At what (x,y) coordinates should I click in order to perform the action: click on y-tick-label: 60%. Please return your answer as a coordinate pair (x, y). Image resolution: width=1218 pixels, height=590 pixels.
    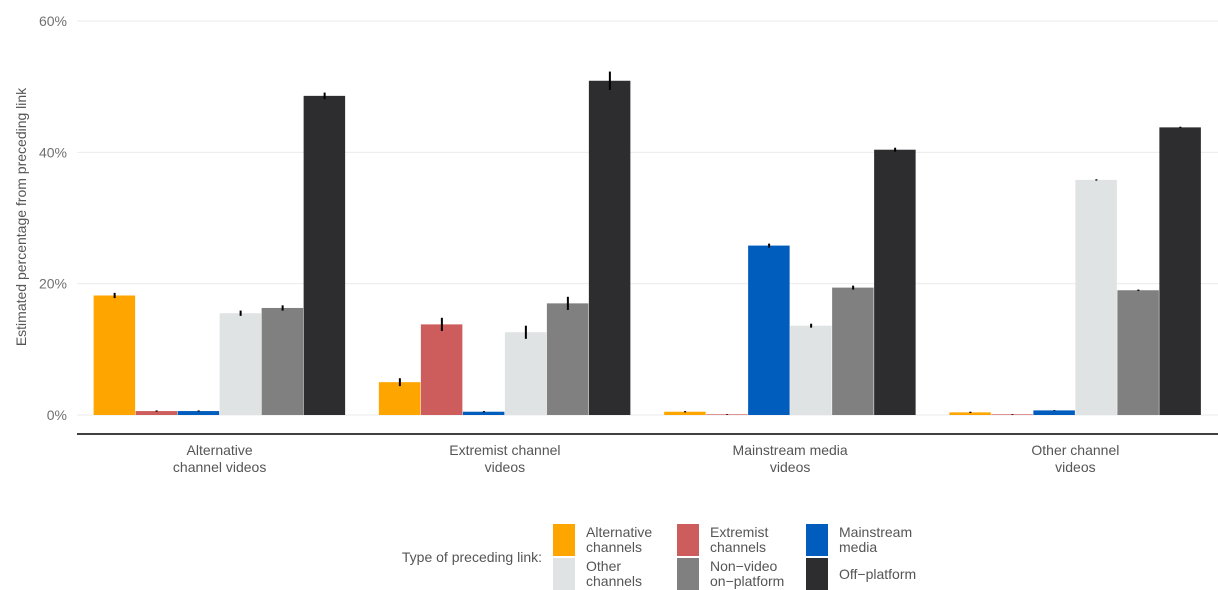
    Looking at the image, I should click on (53, 21).